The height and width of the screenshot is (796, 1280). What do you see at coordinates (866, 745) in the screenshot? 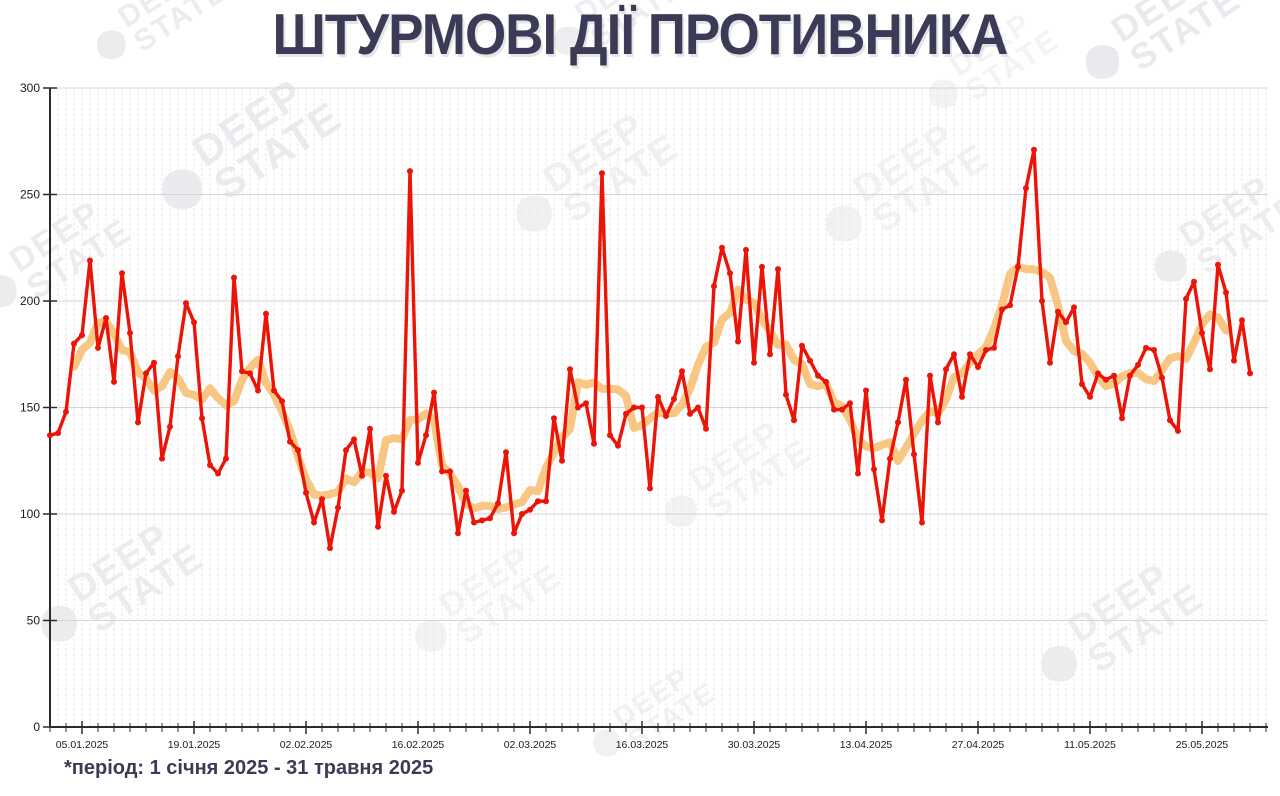
I see `x-axis-label: 13.04.2025` at bounding box center [866, 745].